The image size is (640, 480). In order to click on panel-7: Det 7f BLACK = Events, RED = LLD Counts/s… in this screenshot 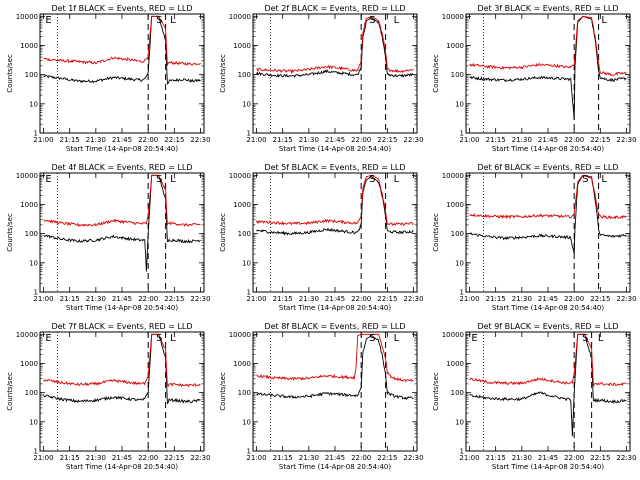, I will do `click(108, 396)`.